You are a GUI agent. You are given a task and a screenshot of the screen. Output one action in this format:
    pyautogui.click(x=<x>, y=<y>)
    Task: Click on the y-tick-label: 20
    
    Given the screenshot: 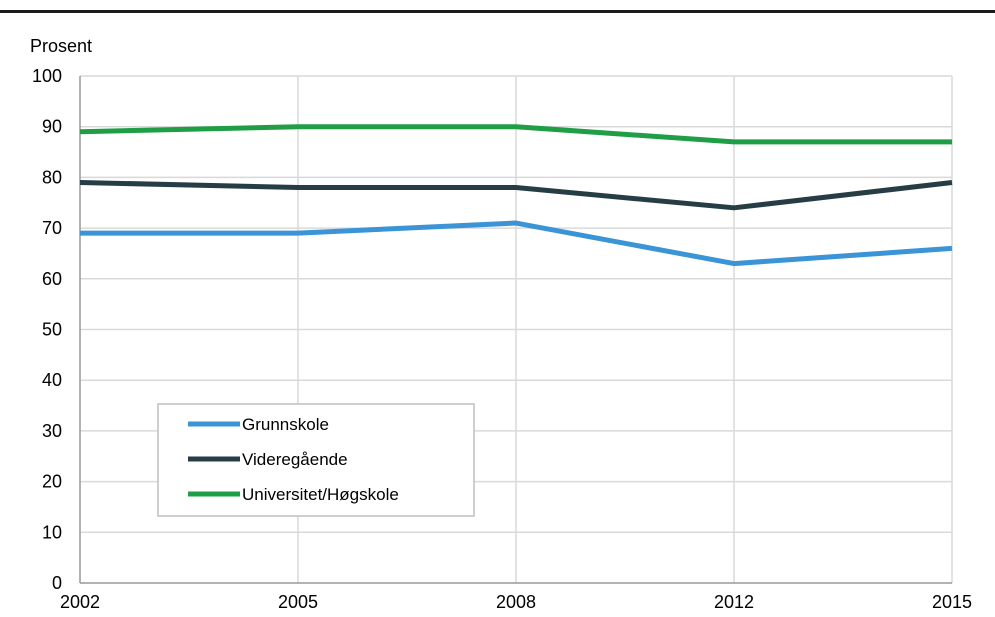 What is the action you would take?
    pyautogui.click(x=52, y=482)
    